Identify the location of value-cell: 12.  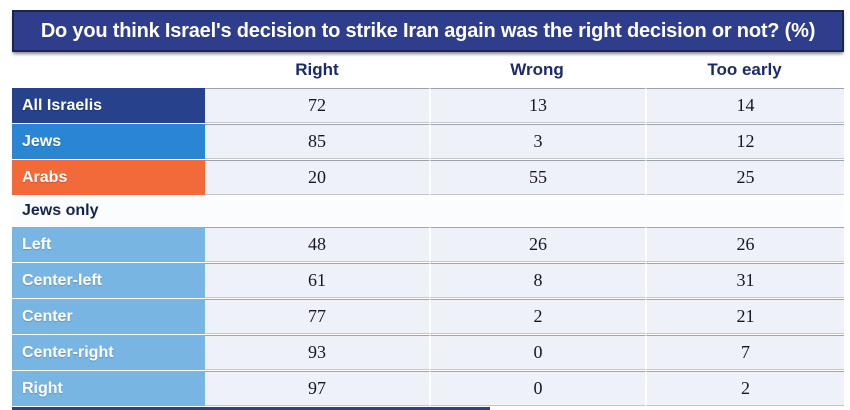
(744, 141).